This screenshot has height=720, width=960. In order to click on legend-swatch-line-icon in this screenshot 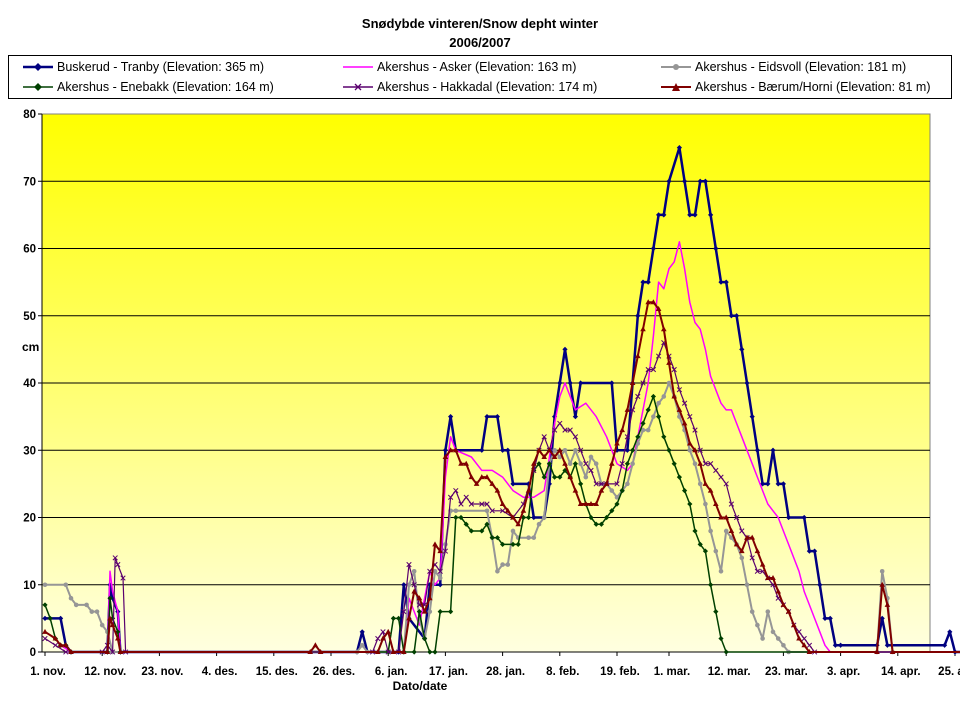, I will do `click(358, 67)`.